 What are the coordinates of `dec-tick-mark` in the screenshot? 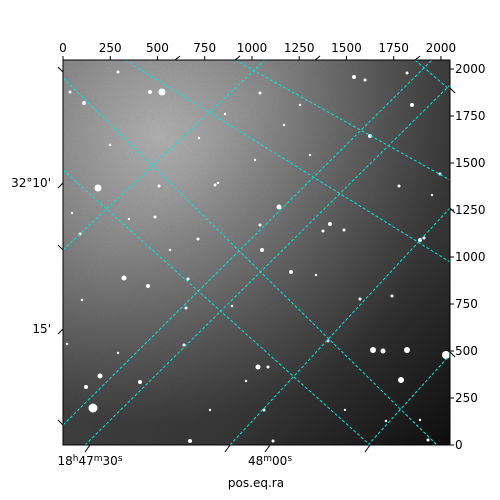 It's located at (60, 185).